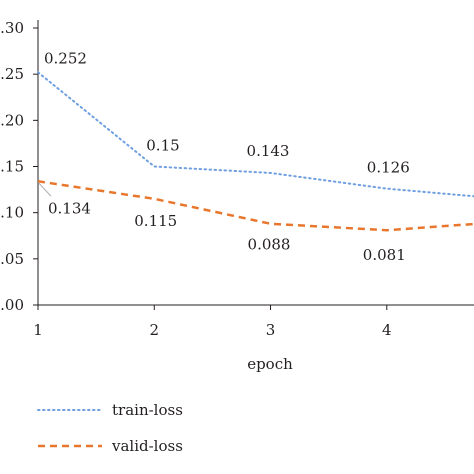 The width and height of the screenshot is (474, 474). I want to click on y-tick-label: .05, so click(12, 259).